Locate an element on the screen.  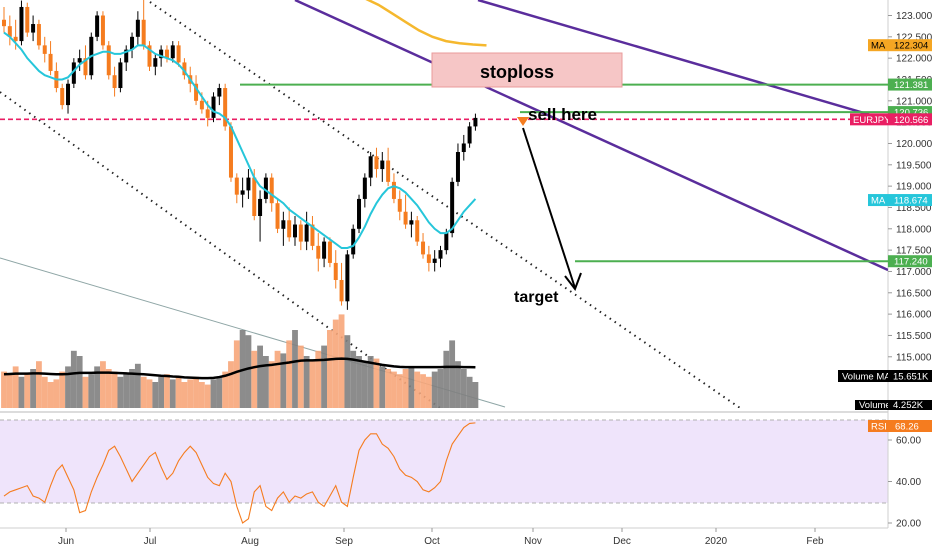
stoploss-label: stoploss is located at coordinates (517, 72).